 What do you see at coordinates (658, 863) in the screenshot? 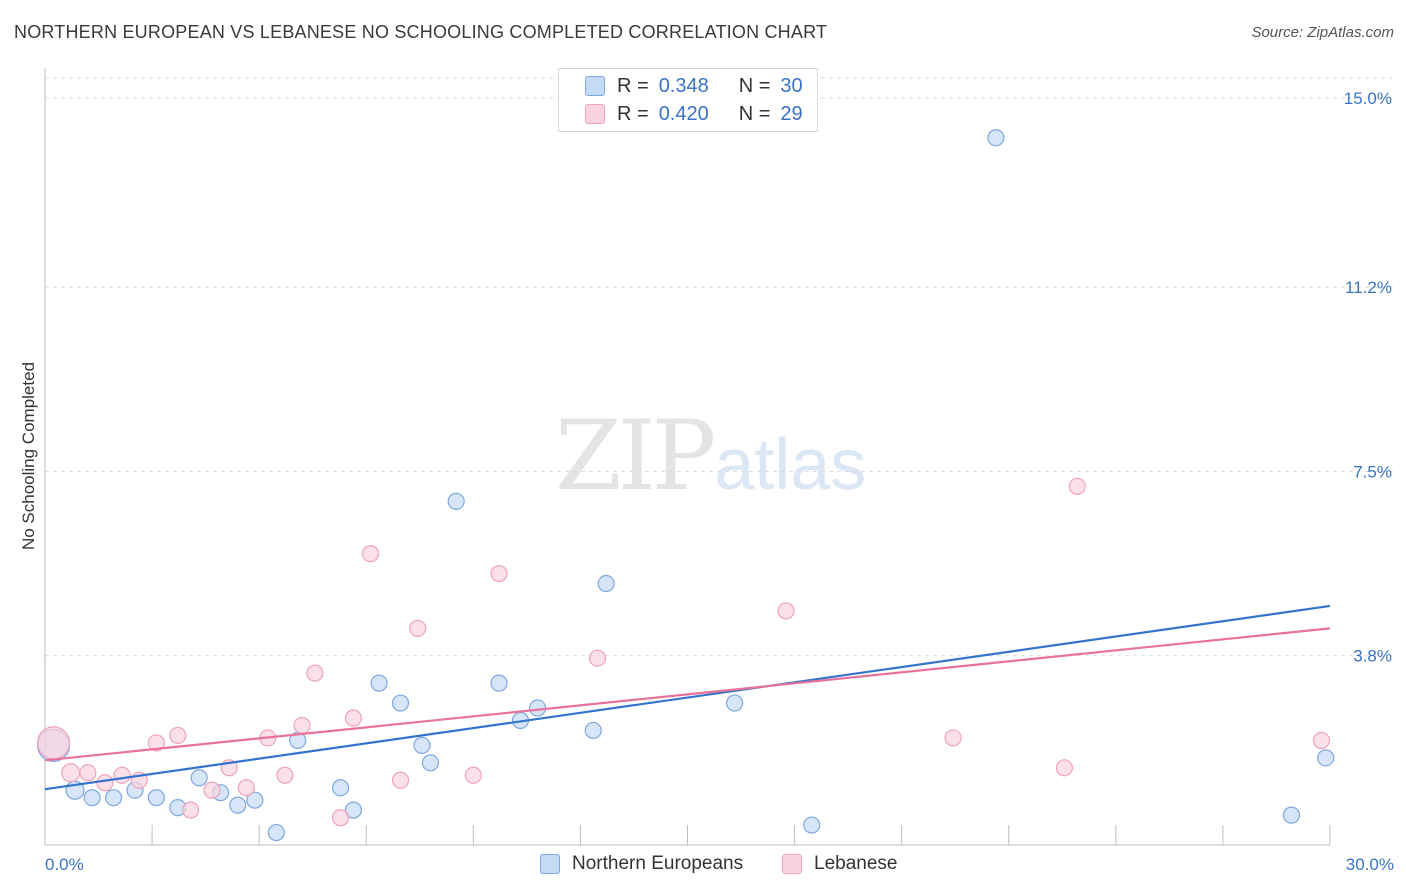
I see `bottom-legend-label: Northern Europeans` at bounding box center [658, 863].